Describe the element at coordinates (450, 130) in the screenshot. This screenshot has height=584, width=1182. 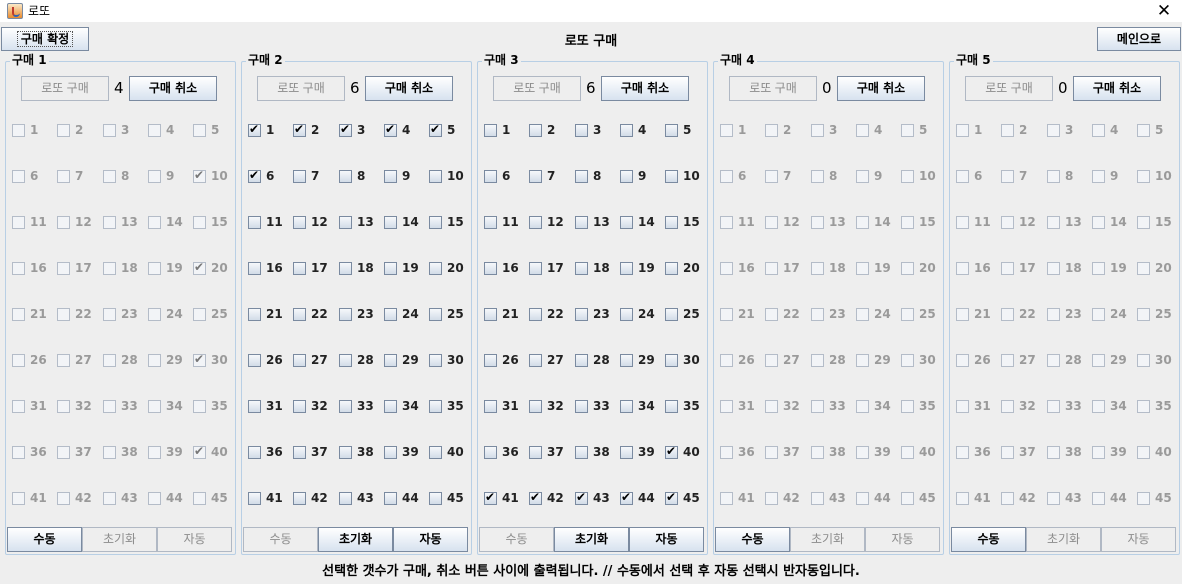
I see `number-checkbox-5: 5` at that location.